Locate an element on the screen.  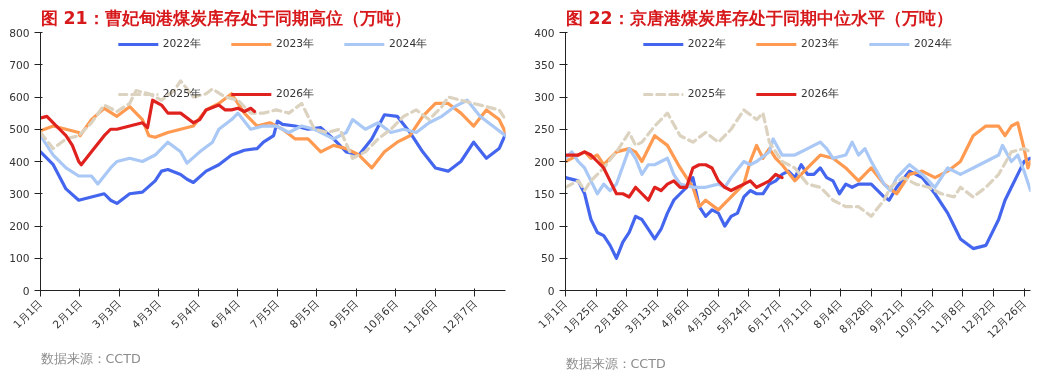
chart-title: 图 22：京唐港煤炭库存处于同期中位水平（万吨） is located at coordinates (759, 17).